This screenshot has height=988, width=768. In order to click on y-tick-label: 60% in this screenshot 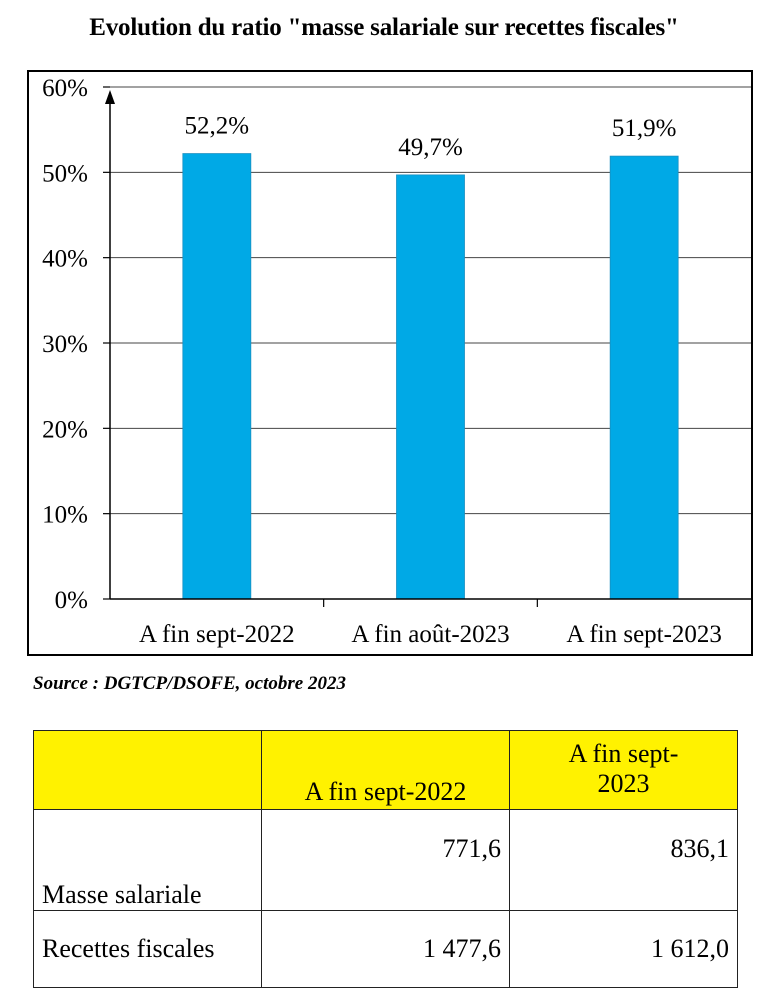, I will do `click(65, 88)`.